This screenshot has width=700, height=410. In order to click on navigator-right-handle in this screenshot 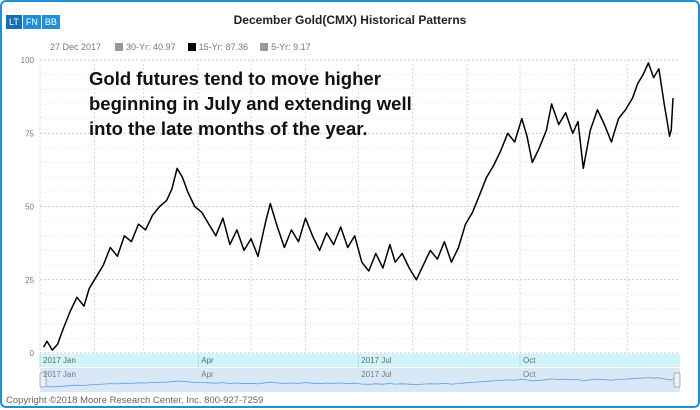, I will do `click(677, 380)`.